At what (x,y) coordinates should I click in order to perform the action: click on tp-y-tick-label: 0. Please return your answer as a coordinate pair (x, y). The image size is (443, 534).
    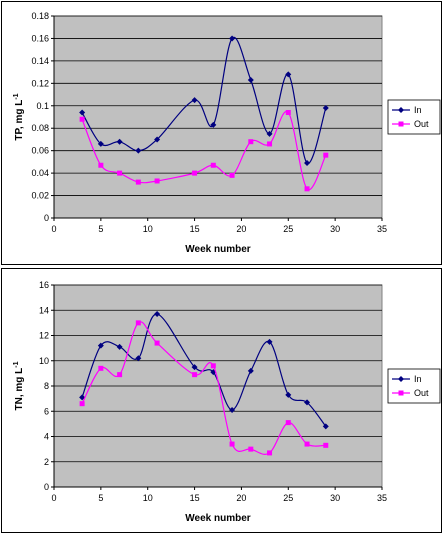
    Looking at the image, I should click on (46, 218).